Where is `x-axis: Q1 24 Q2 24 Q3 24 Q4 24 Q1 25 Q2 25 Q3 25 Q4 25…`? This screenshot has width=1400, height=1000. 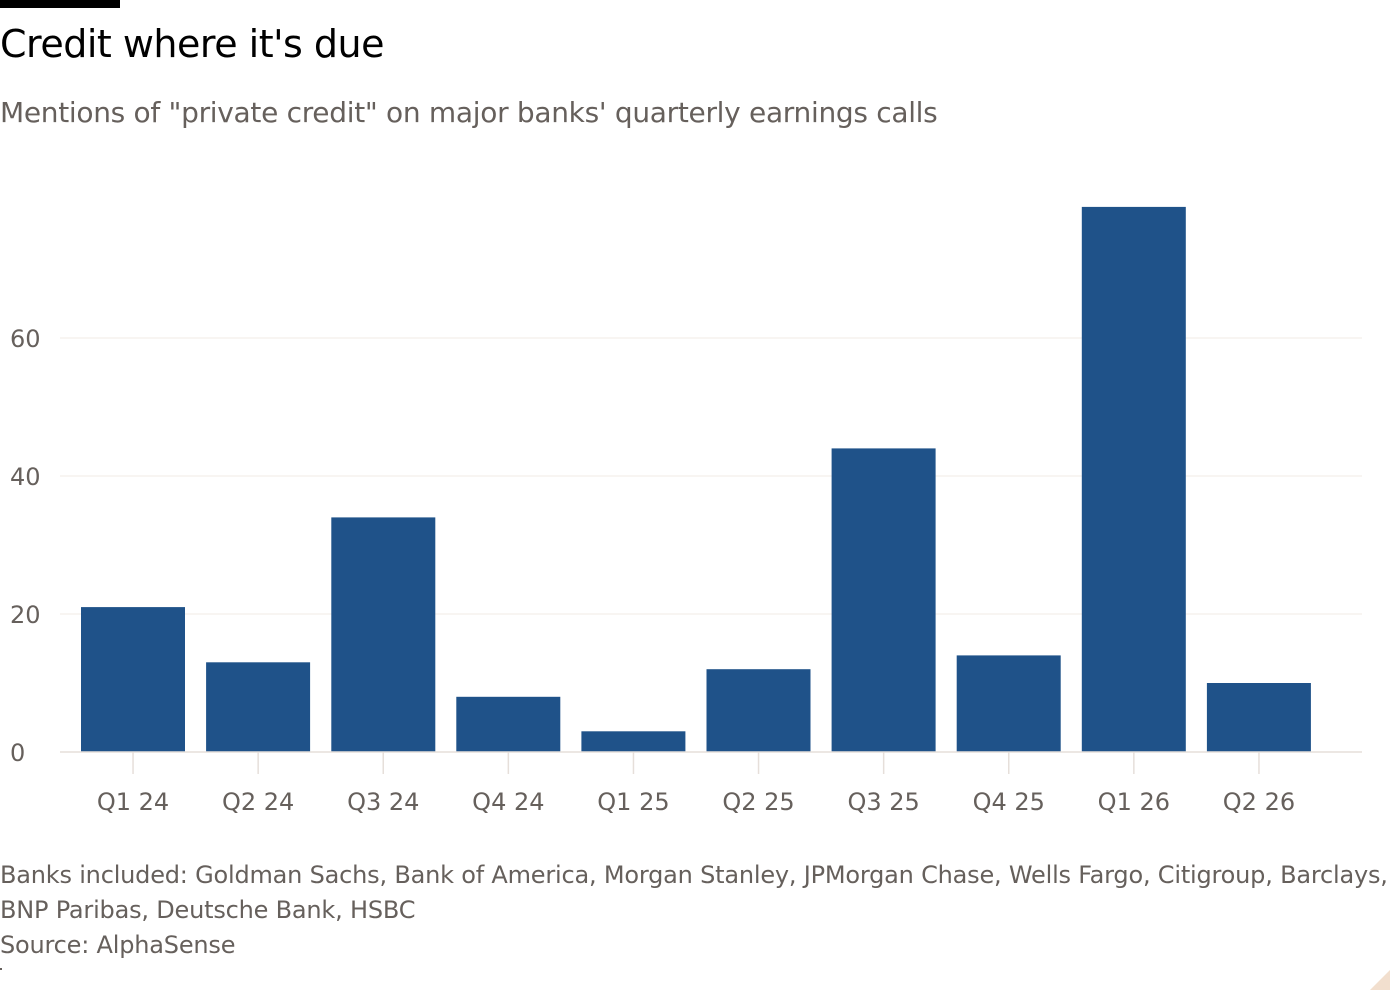
x-axis: Q1 24 Q2 24 Q3 24 Q4 24 Q1 25 Q2 25 Q3 25 Q4 25… is located at coordinates (696, 784).